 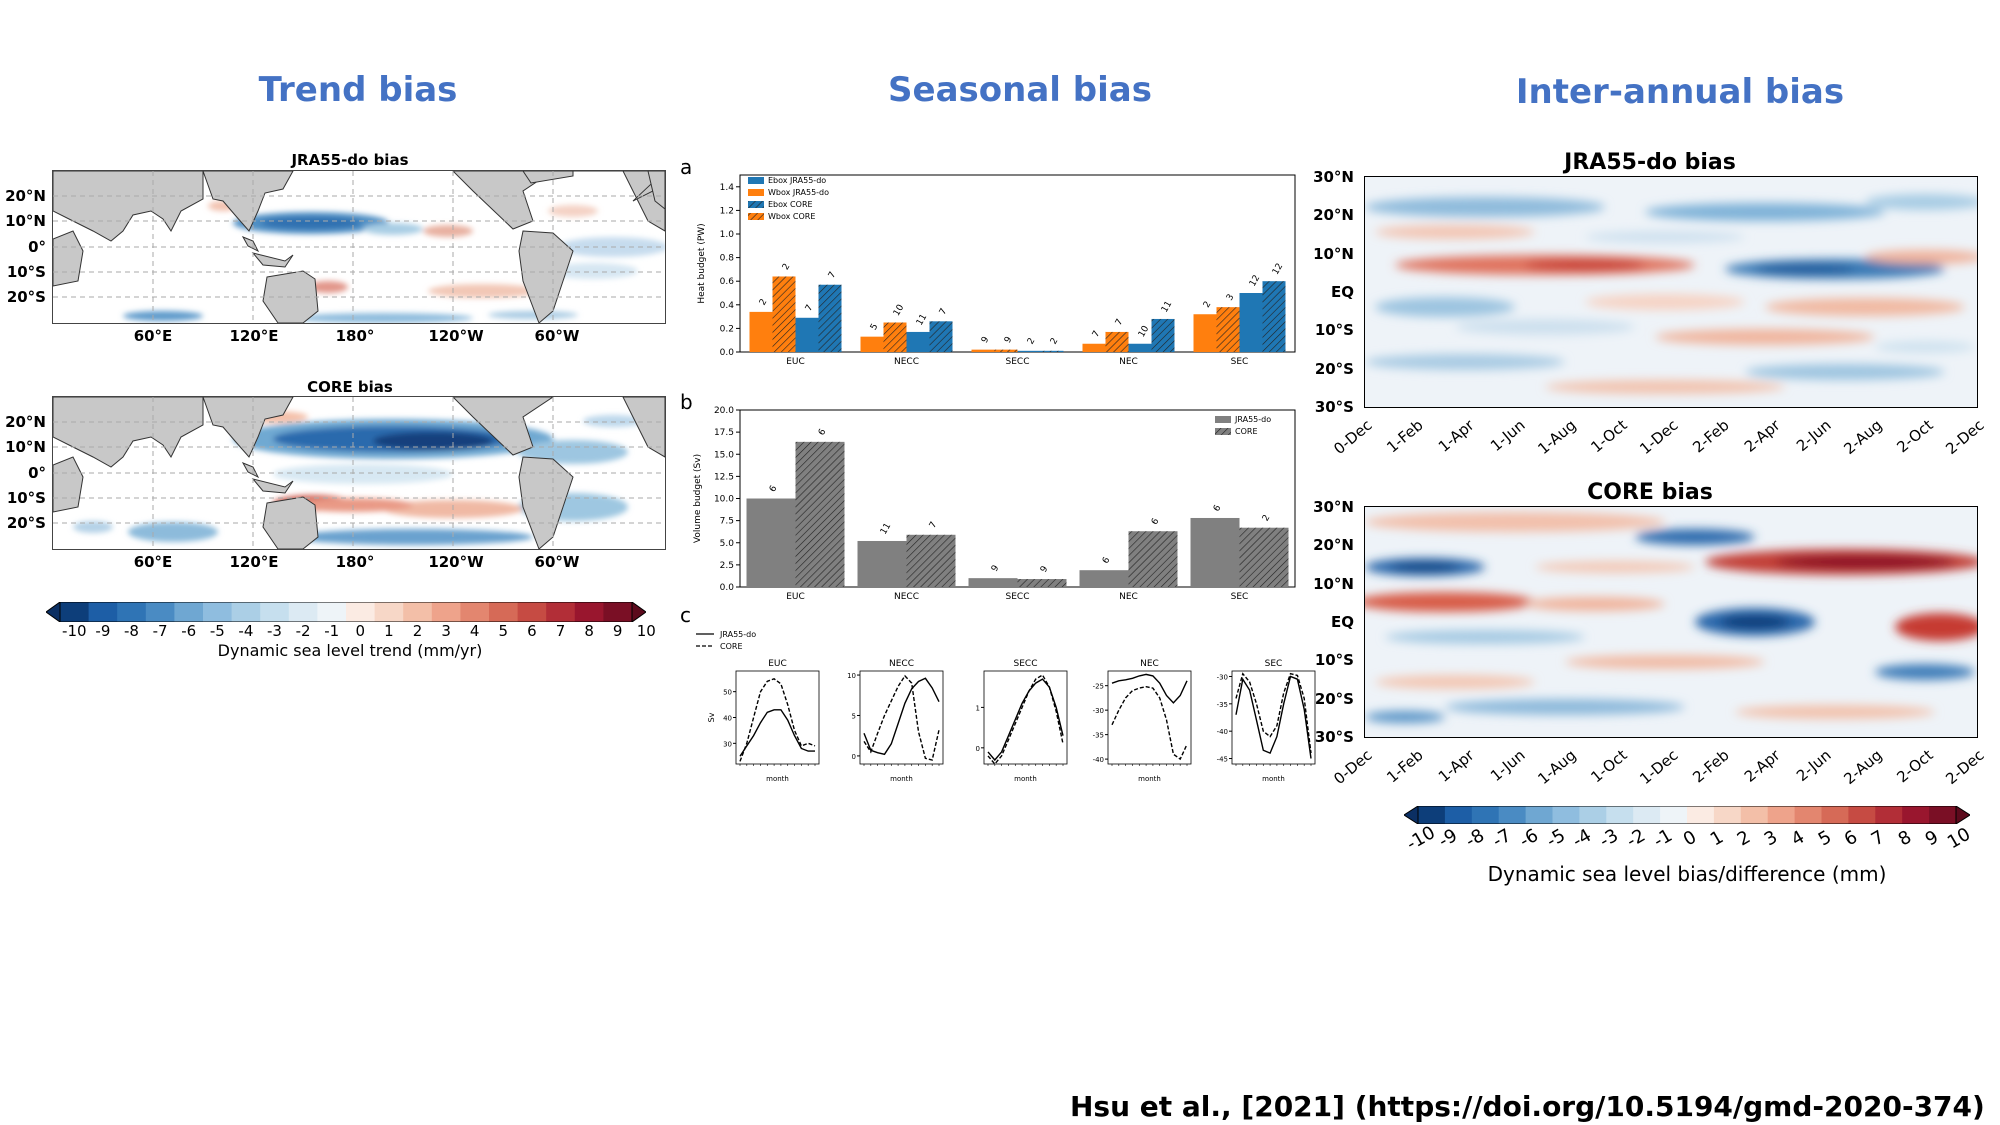 I want to click on volume-bar, so click(x=1104, y=578).